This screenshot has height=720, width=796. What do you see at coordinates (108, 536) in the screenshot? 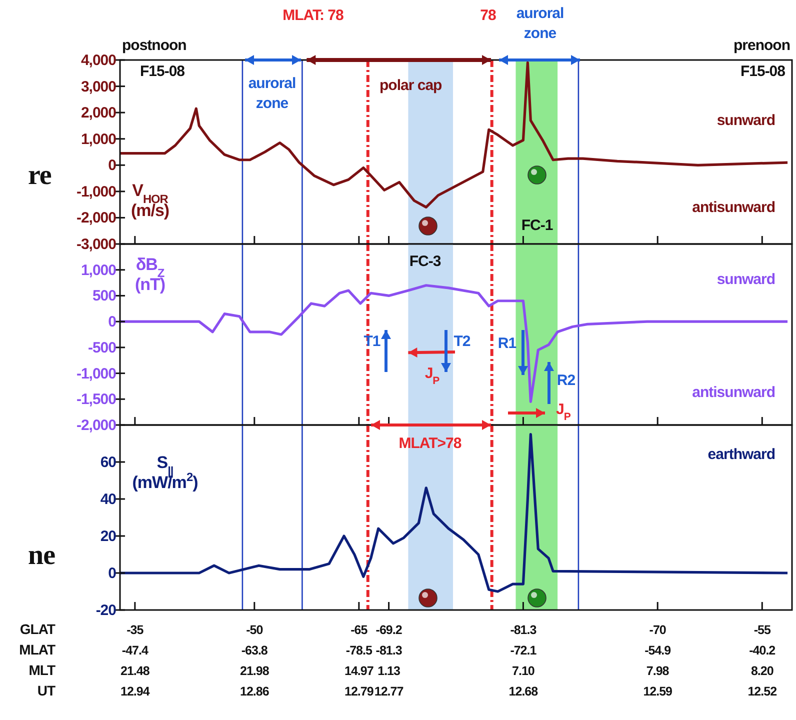
I see `y-tick-label: 20` at bounding box center [108, 536].